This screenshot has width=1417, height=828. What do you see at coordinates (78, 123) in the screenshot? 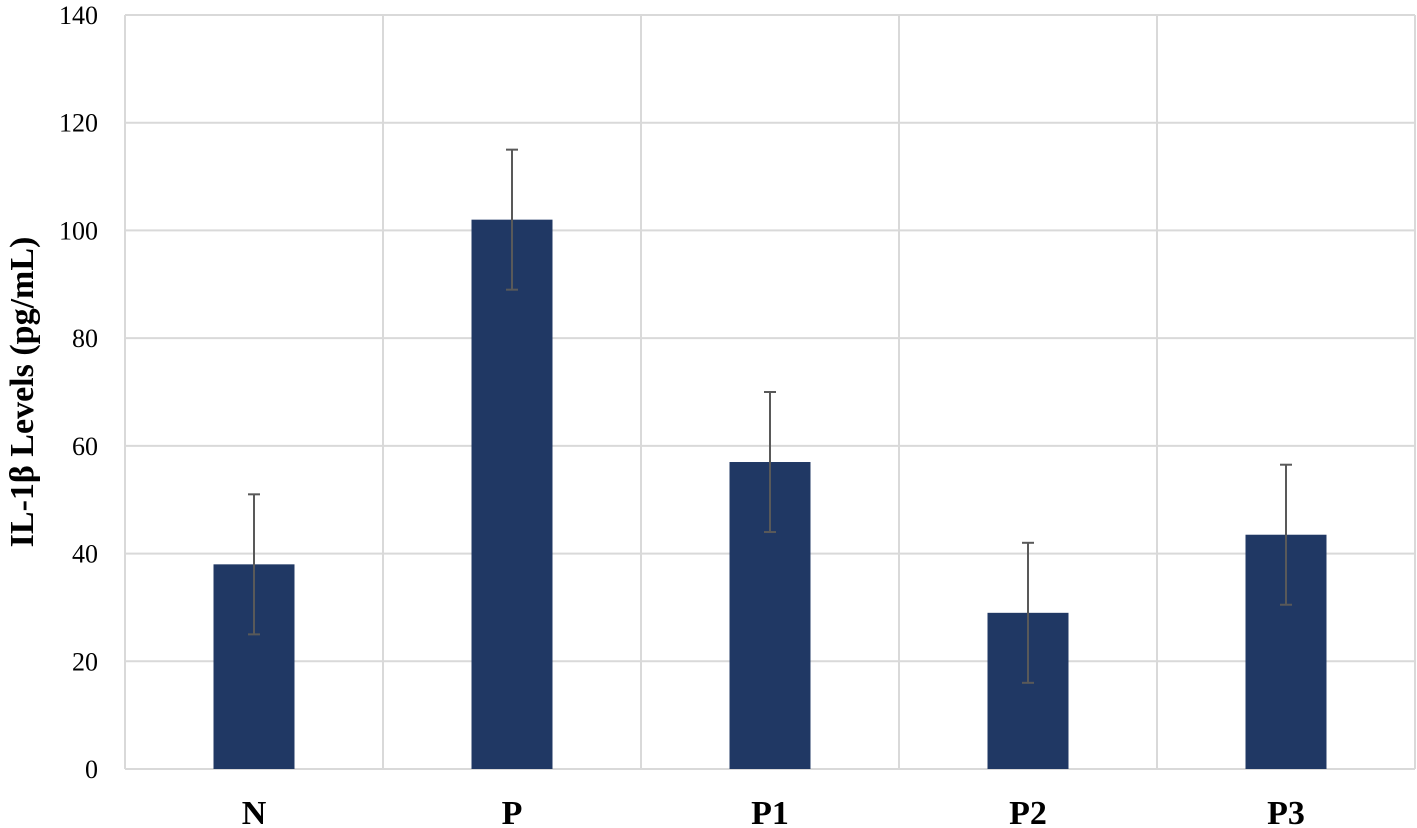
I see `y-tick-label: 120` at bounding box center [78, 123].